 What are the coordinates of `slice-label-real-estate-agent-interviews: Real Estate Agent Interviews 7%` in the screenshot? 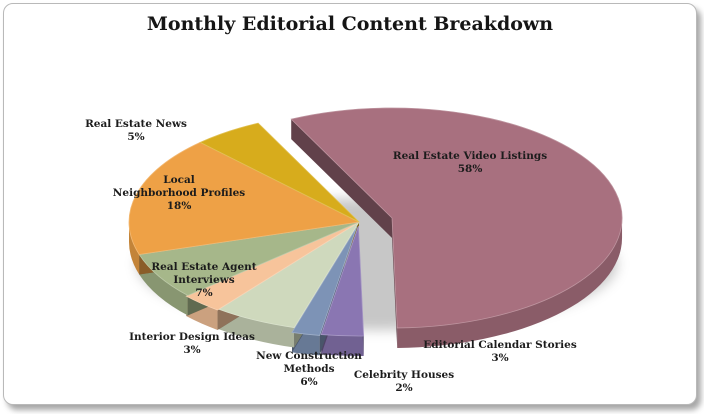 It's located at (203, 280).